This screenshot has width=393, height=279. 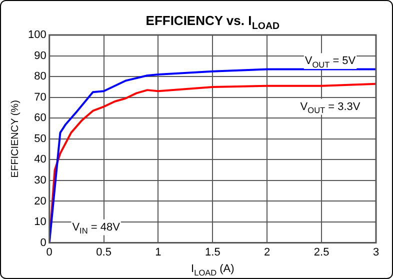 I want to click on x-tick-label: 0.5, so click(x=104, y=252).